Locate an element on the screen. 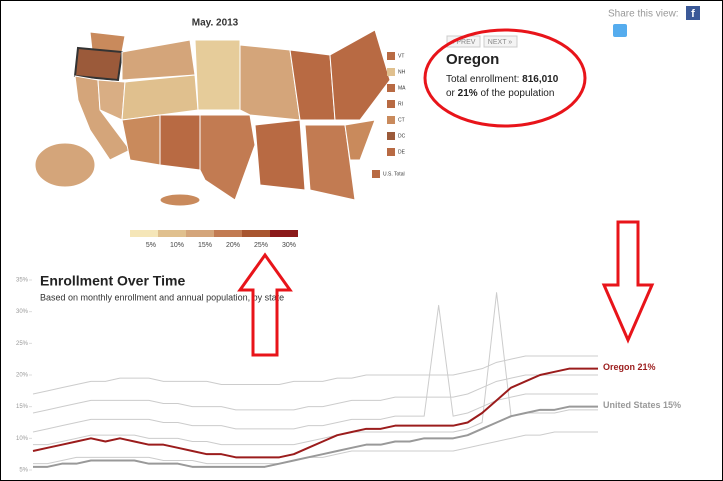 The image size is (723, 481). small-state-label: MA is located at coordinates (402, 88).